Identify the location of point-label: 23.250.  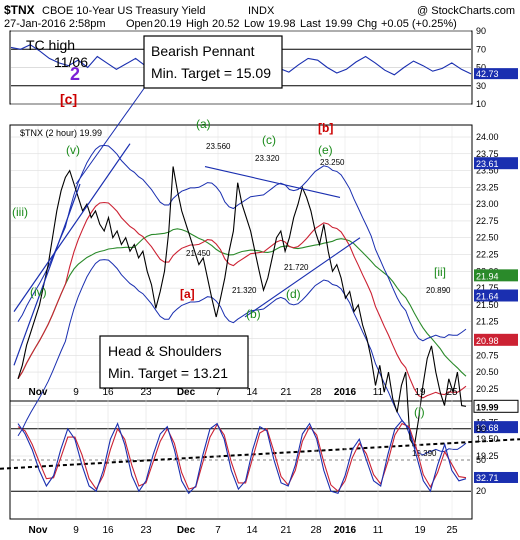
(332, 162).